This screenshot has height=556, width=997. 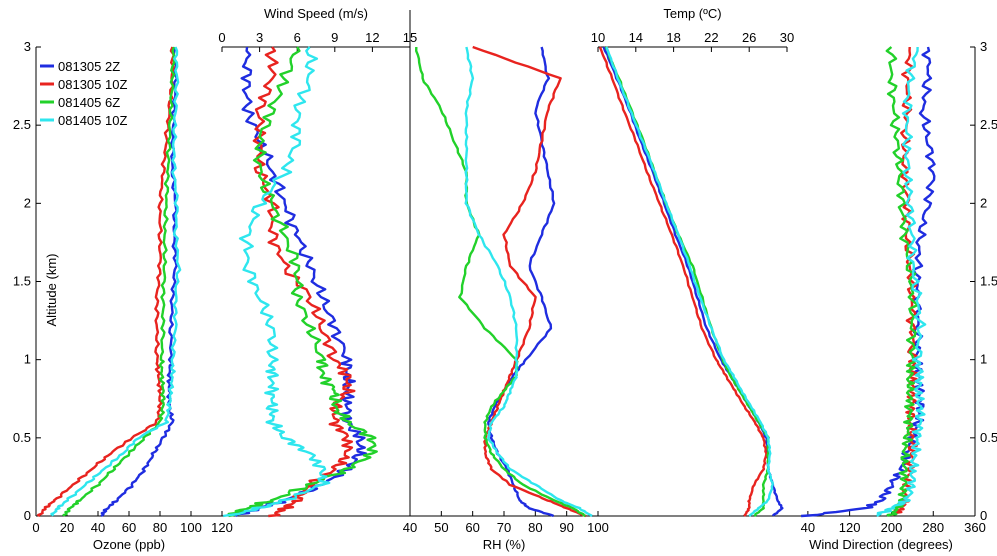 What do you see at coordinates (221, 37) in the screenshot?
I see `wind-speed-tick-label: 0` at bounding box center [221, 37].